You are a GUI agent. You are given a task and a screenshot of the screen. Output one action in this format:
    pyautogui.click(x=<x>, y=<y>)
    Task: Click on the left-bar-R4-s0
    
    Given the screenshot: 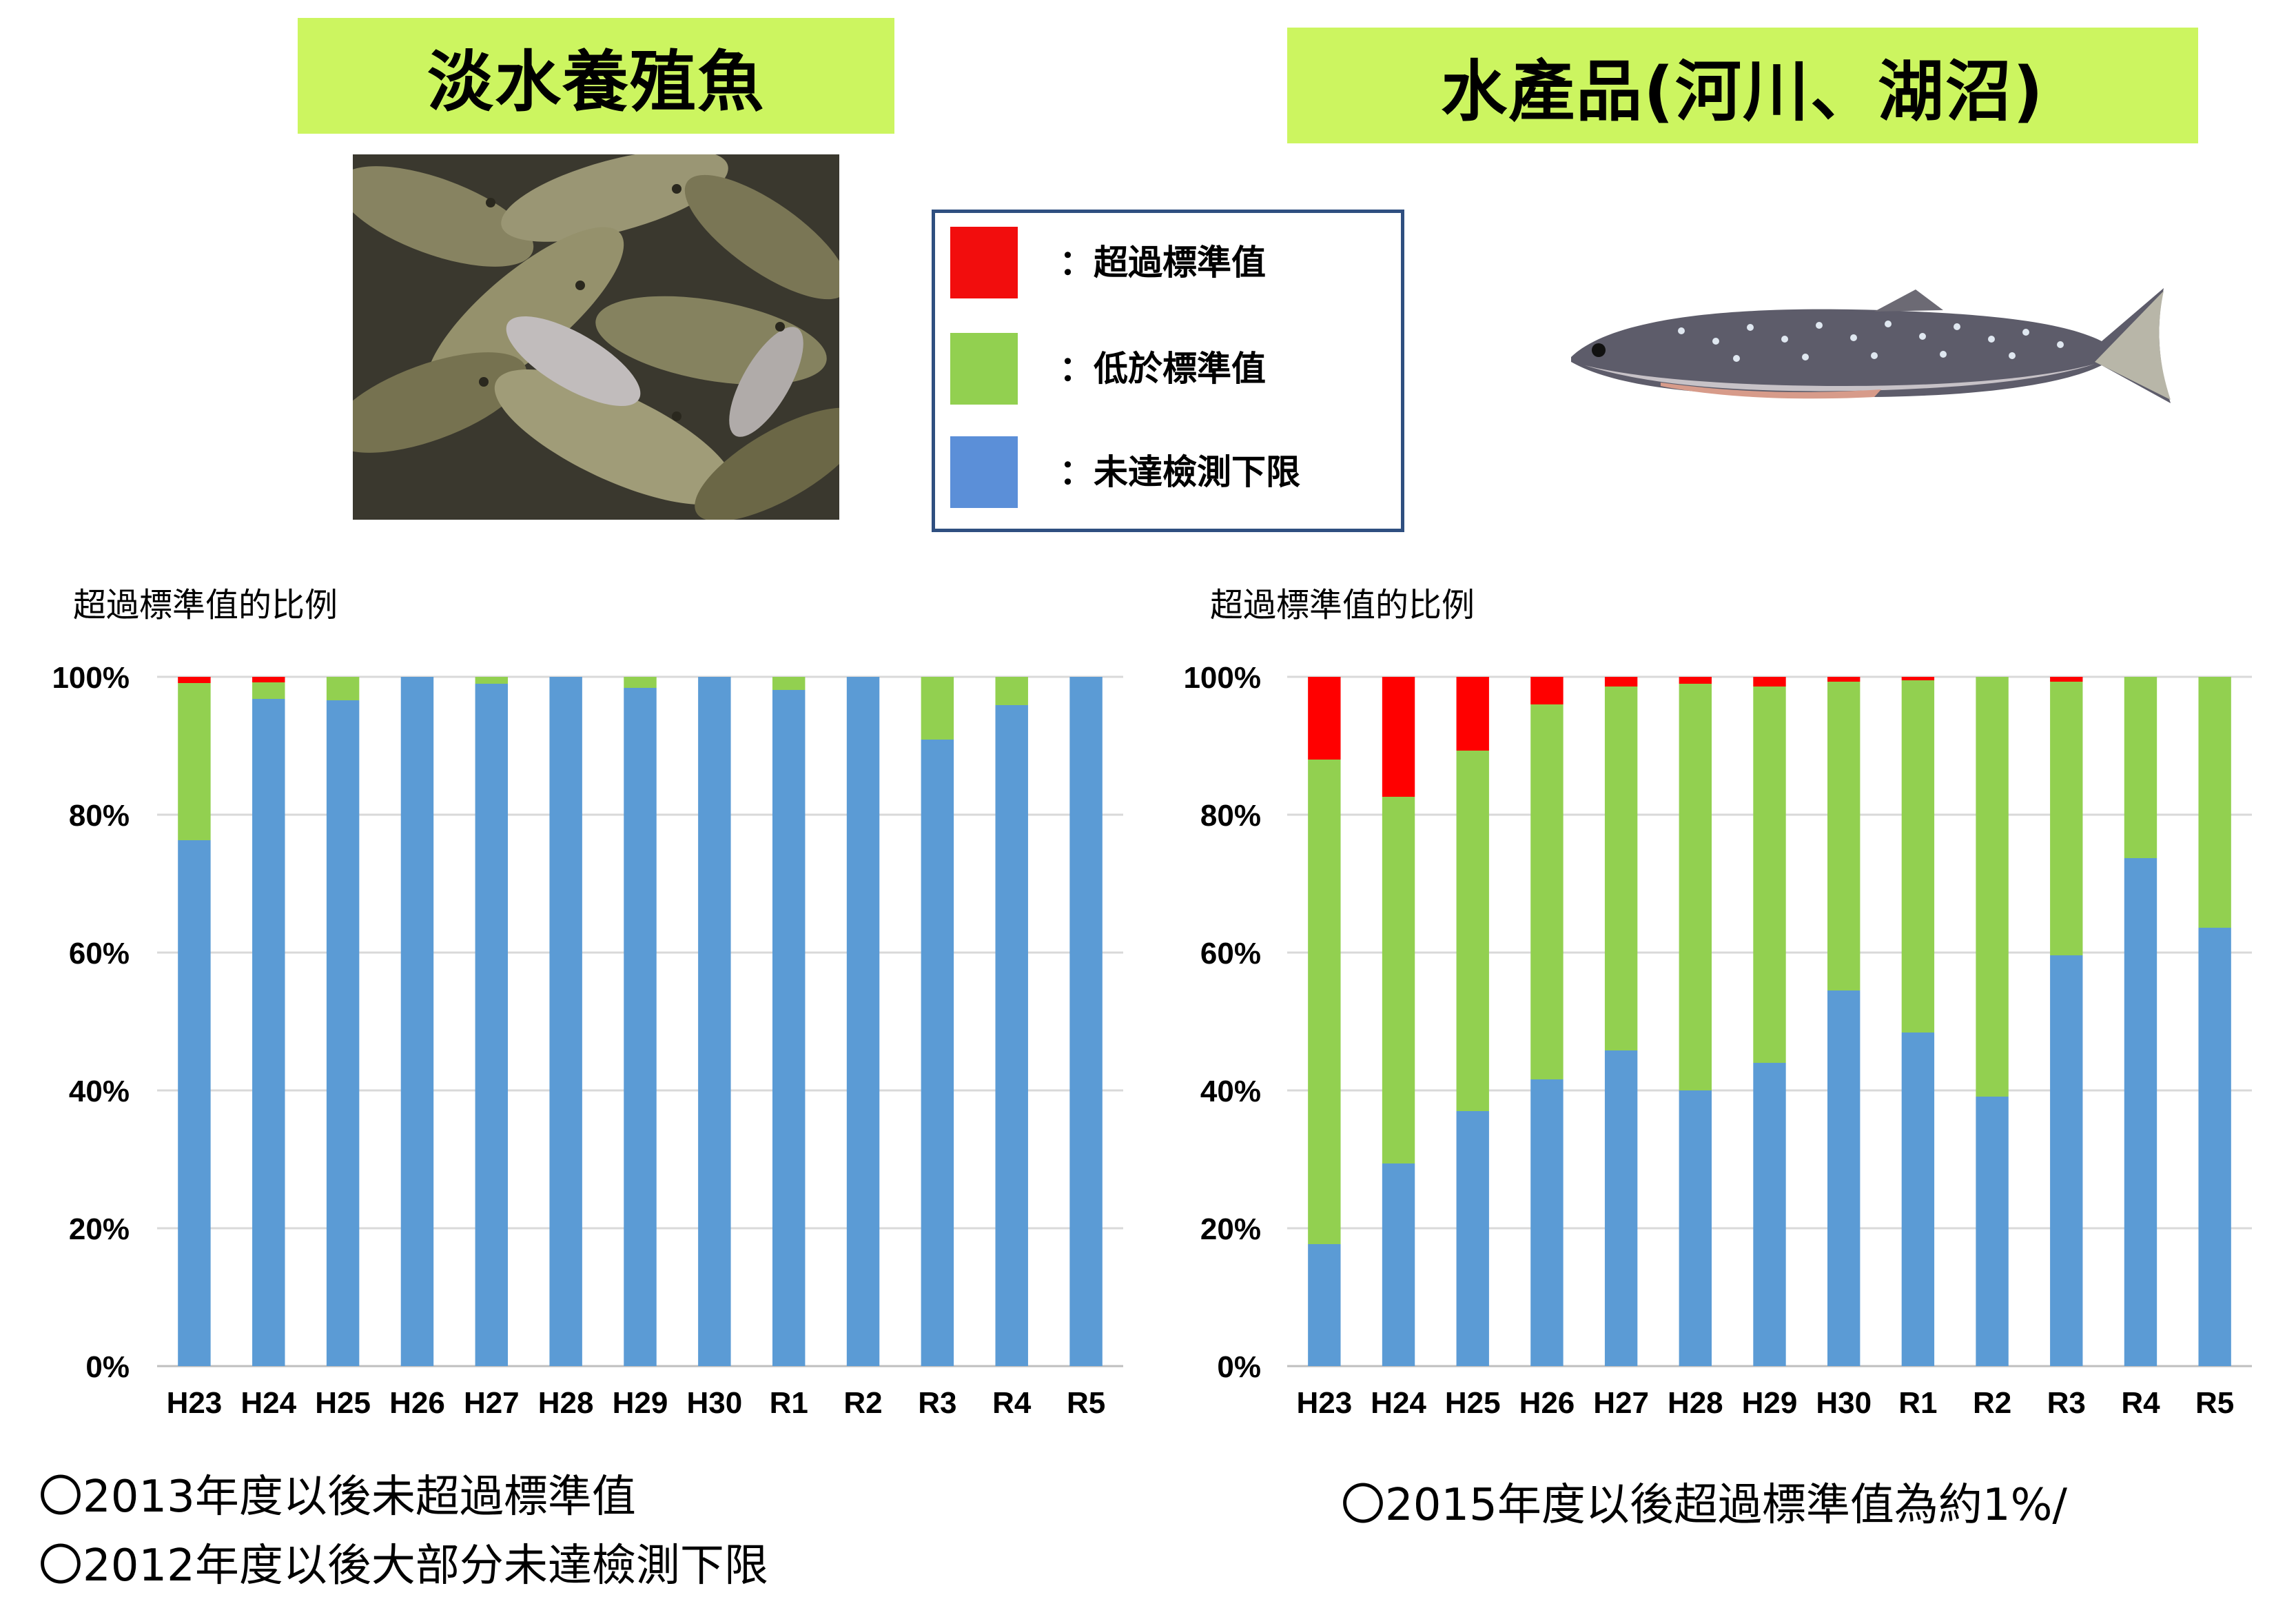 What is the action you would take?
    pyautogui.click(x=1011, y=1035)
    